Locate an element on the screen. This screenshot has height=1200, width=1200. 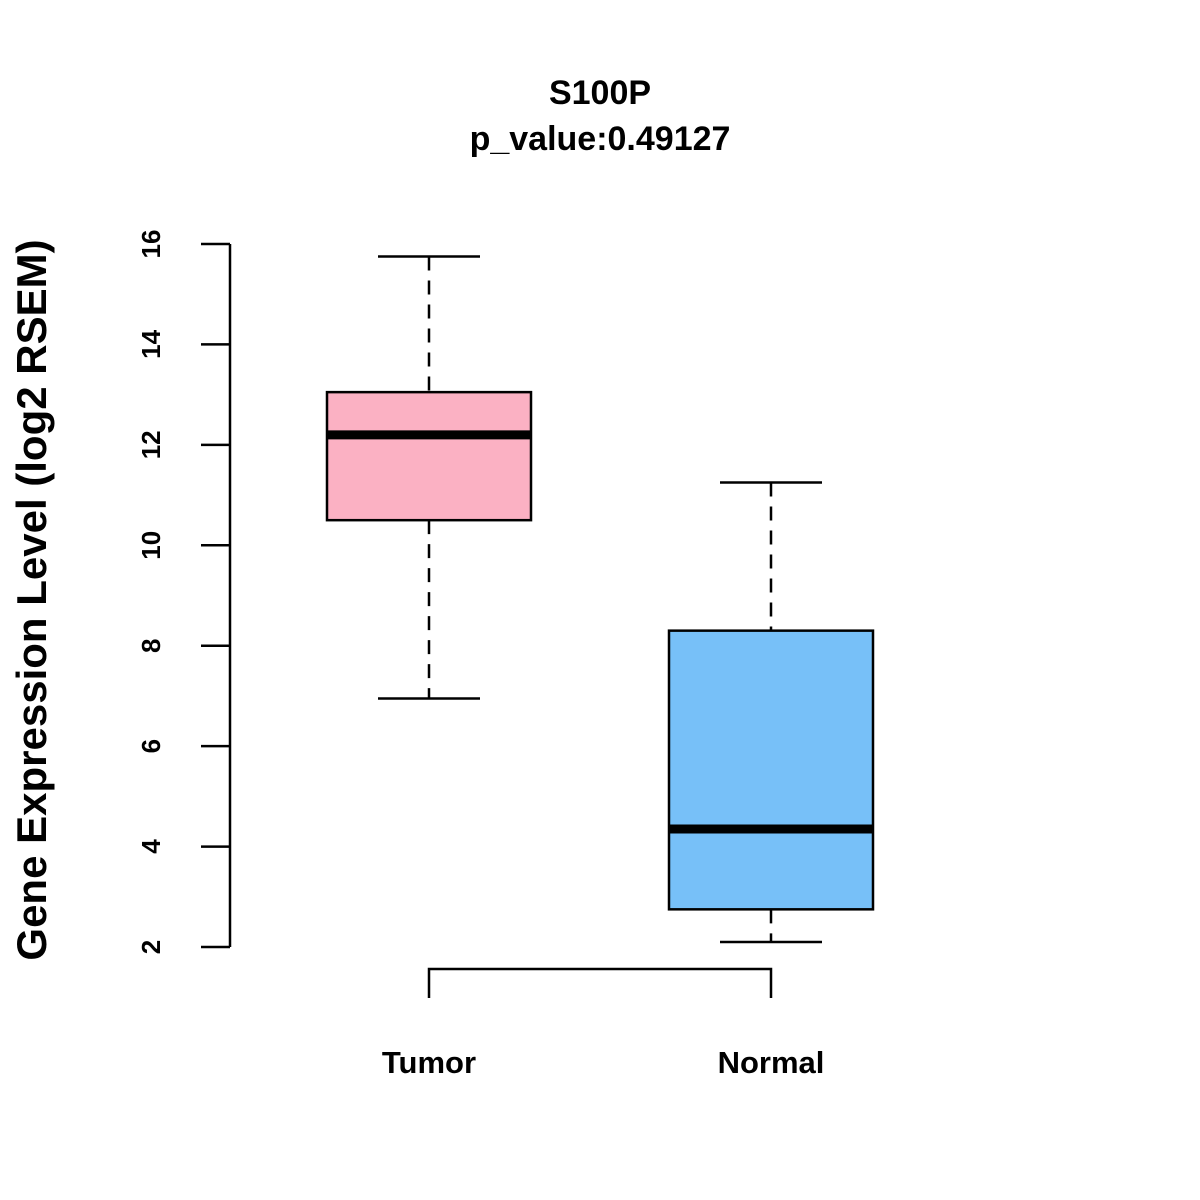
y-axis-label: Gene Expression Level (log2 RSEM) is located at coordinates (31, 599).